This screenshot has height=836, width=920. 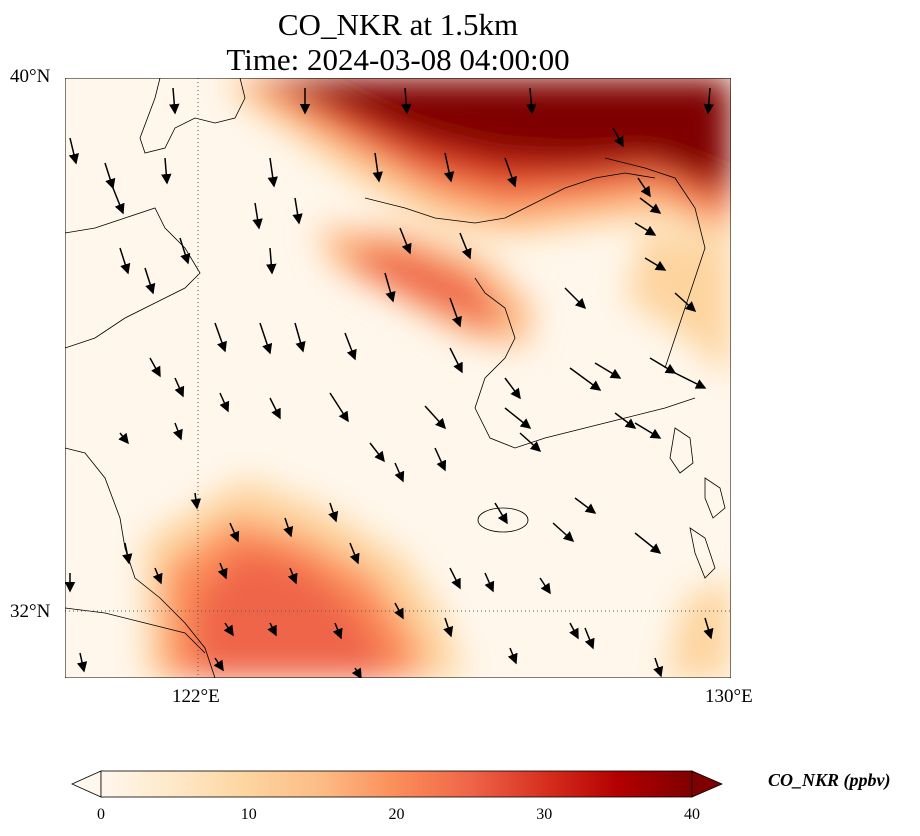 I want to click on lon-tick-label: 130°E, so click(x=729, y=696).